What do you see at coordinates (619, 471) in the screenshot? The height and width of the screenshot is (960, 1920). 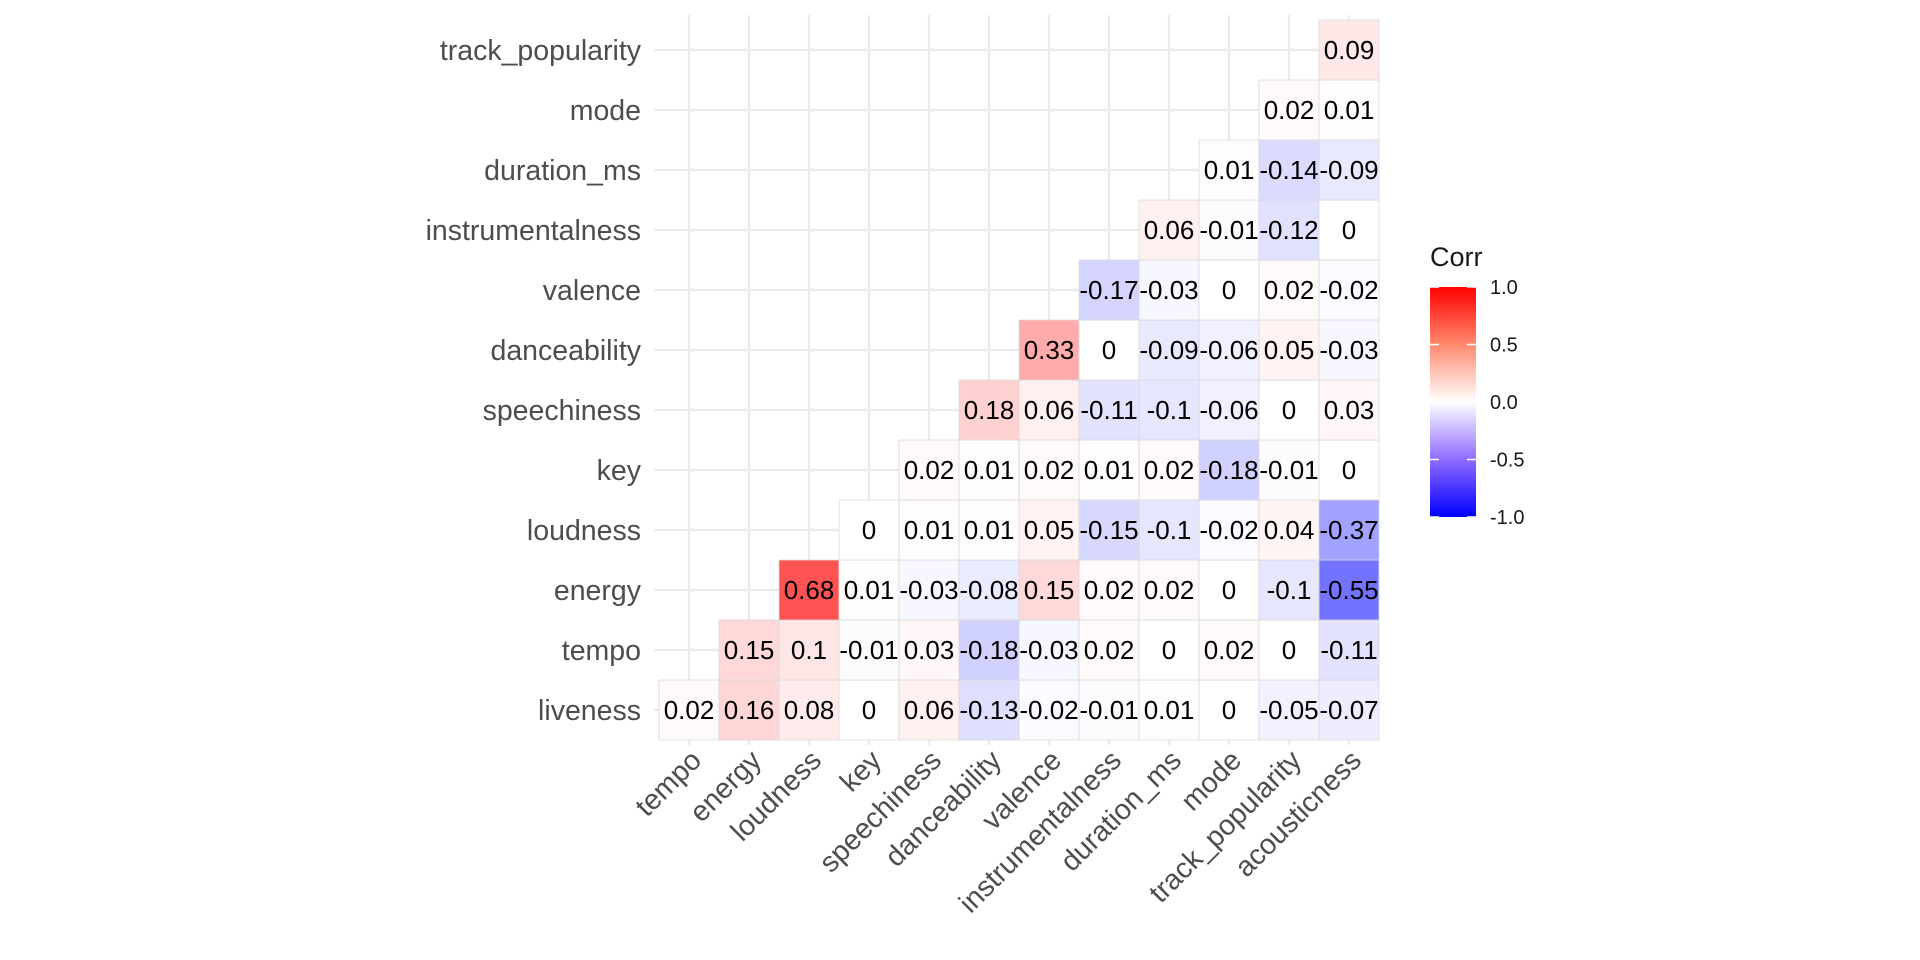 I see `y-tick-label: key` at bounding box center [619, 471].